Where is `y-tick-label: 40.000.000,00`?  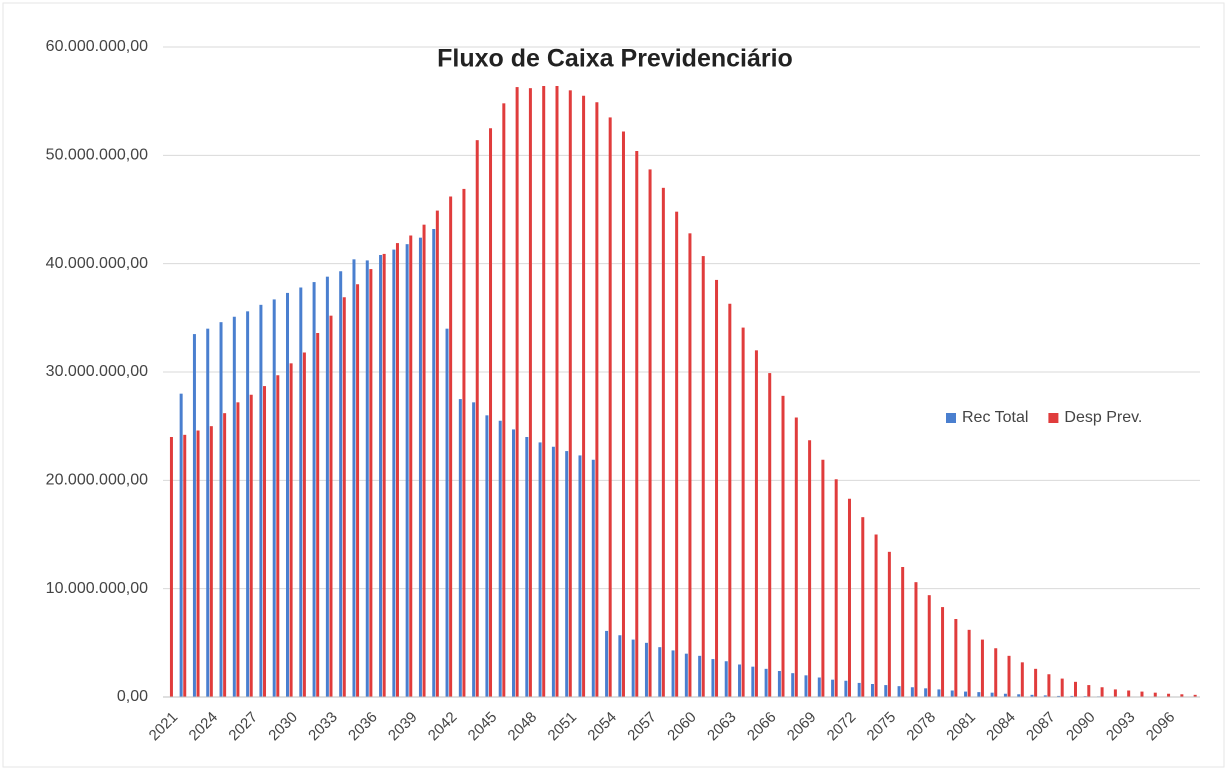 y-tick-label: 40.000.000,00 is located at coordinates (97, 263).